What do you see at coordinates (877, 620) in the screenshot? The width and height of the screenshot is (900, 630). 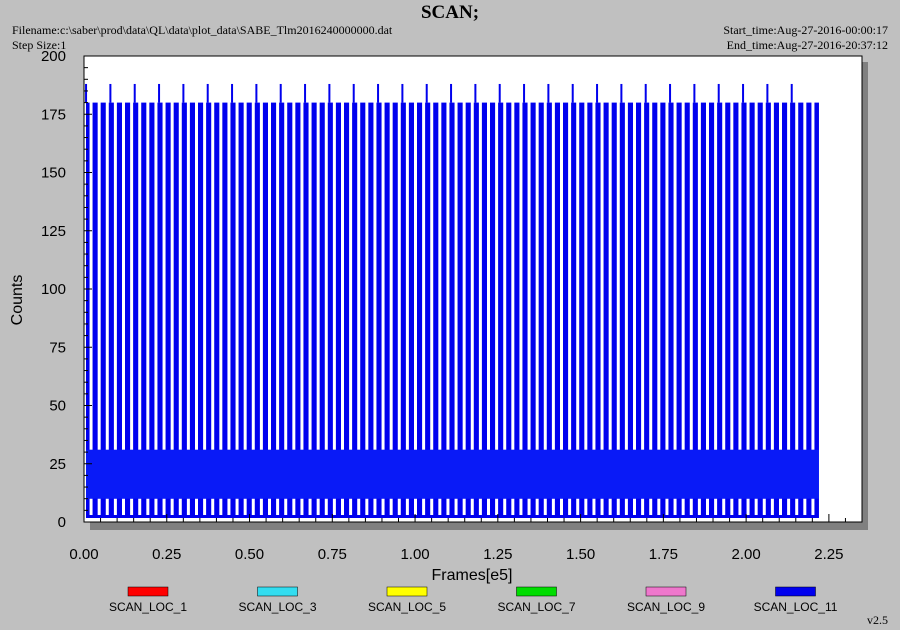 I see `version-label: v2.5` at bounding box center [877, 620].